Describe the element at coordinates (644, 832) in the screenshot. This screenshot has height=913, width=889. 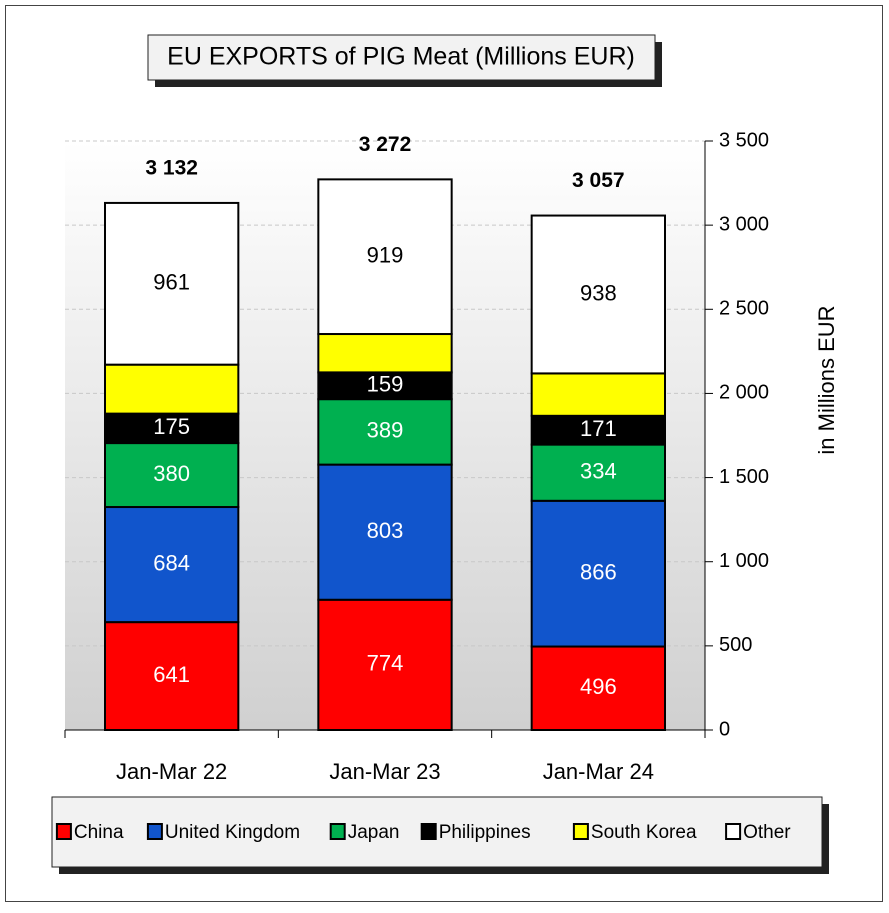
I see `legend-label: South Korea` at that location.